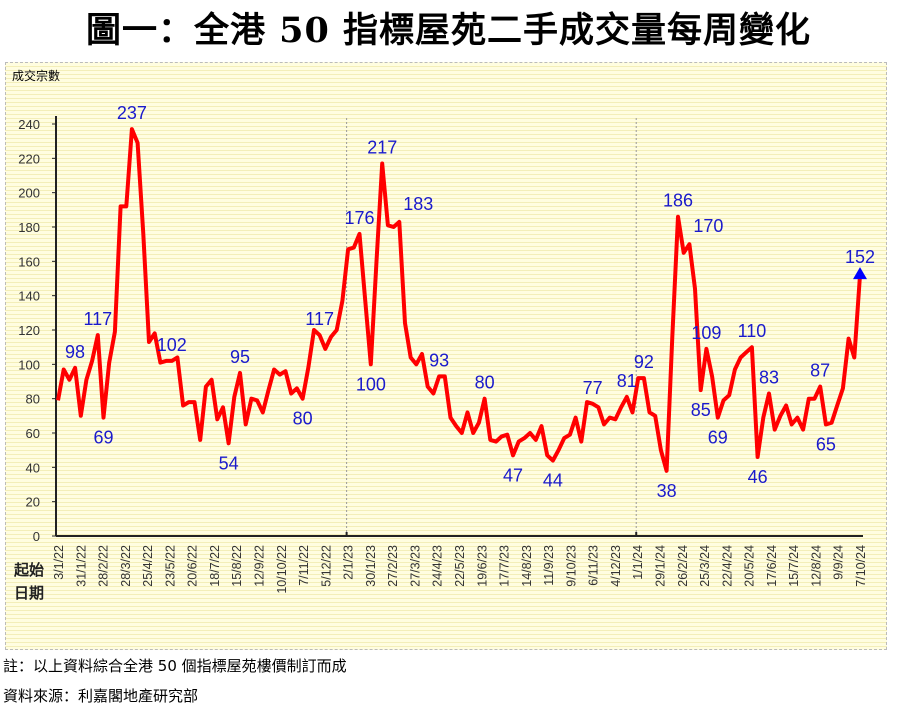 The image size is (897, 713). What do you see at coordinates (29, 364) in the screenshot?
I see `y-tick-label: 100` at bounding box center [29, 364].